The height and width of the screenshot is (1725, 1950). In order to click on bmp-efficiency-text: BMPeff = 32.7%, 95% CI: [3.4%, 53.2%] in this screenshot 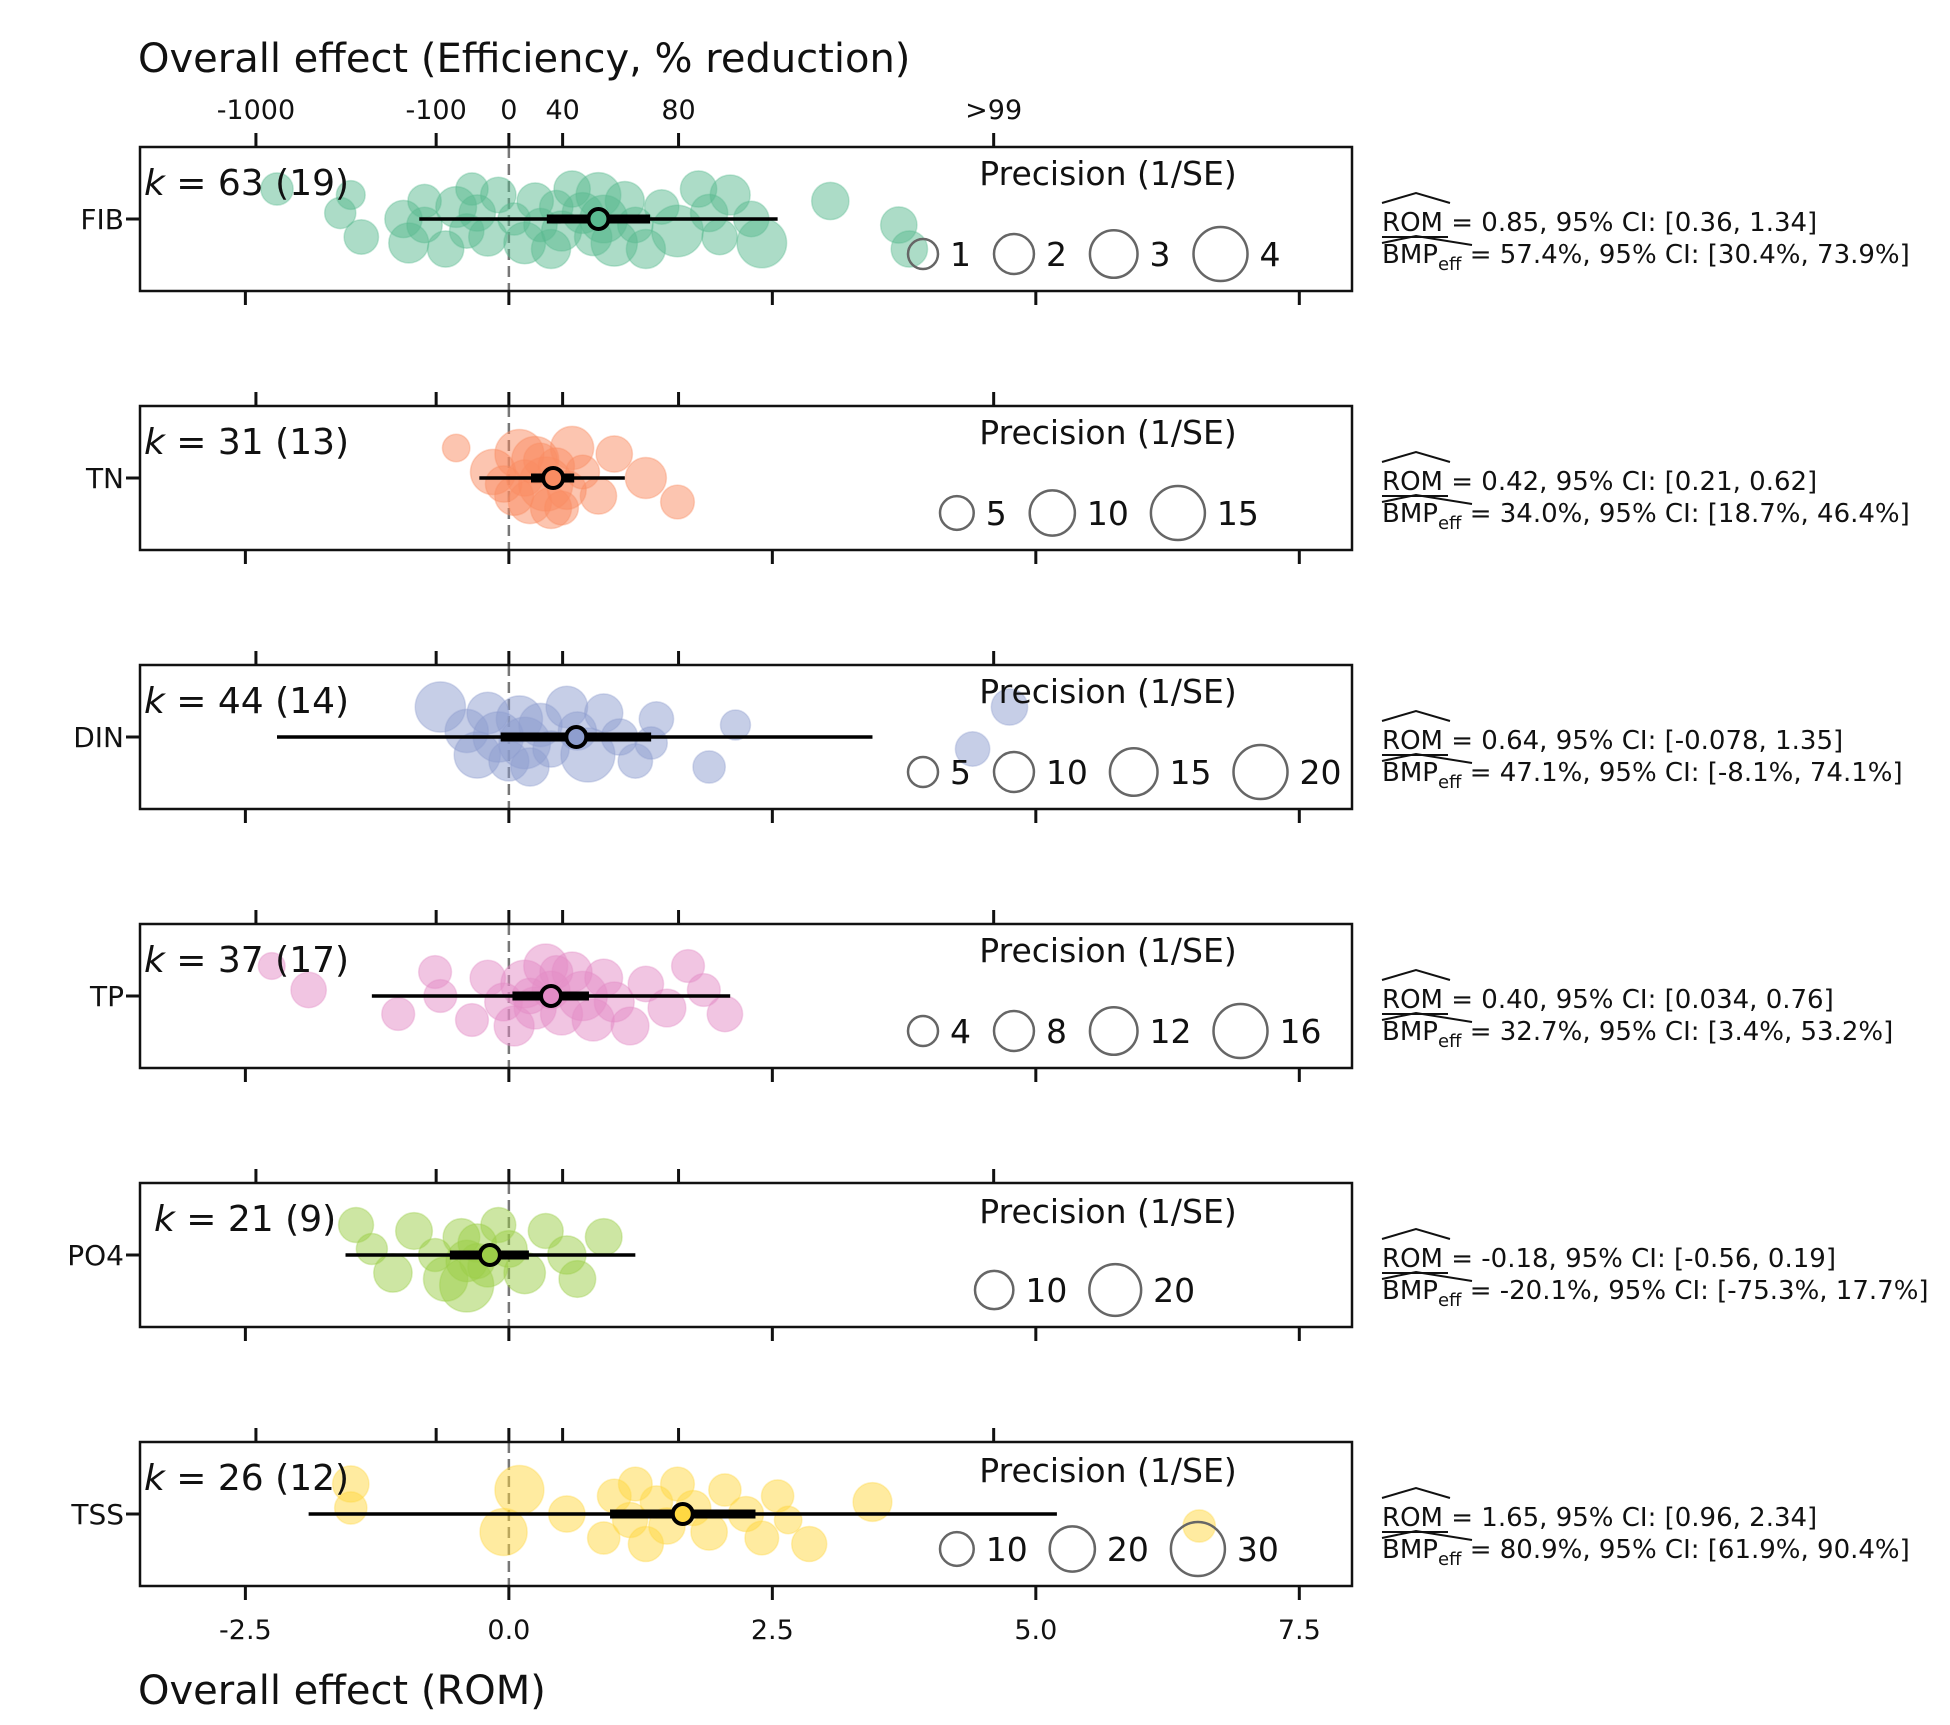, I will do `click(1637, 1034)`.